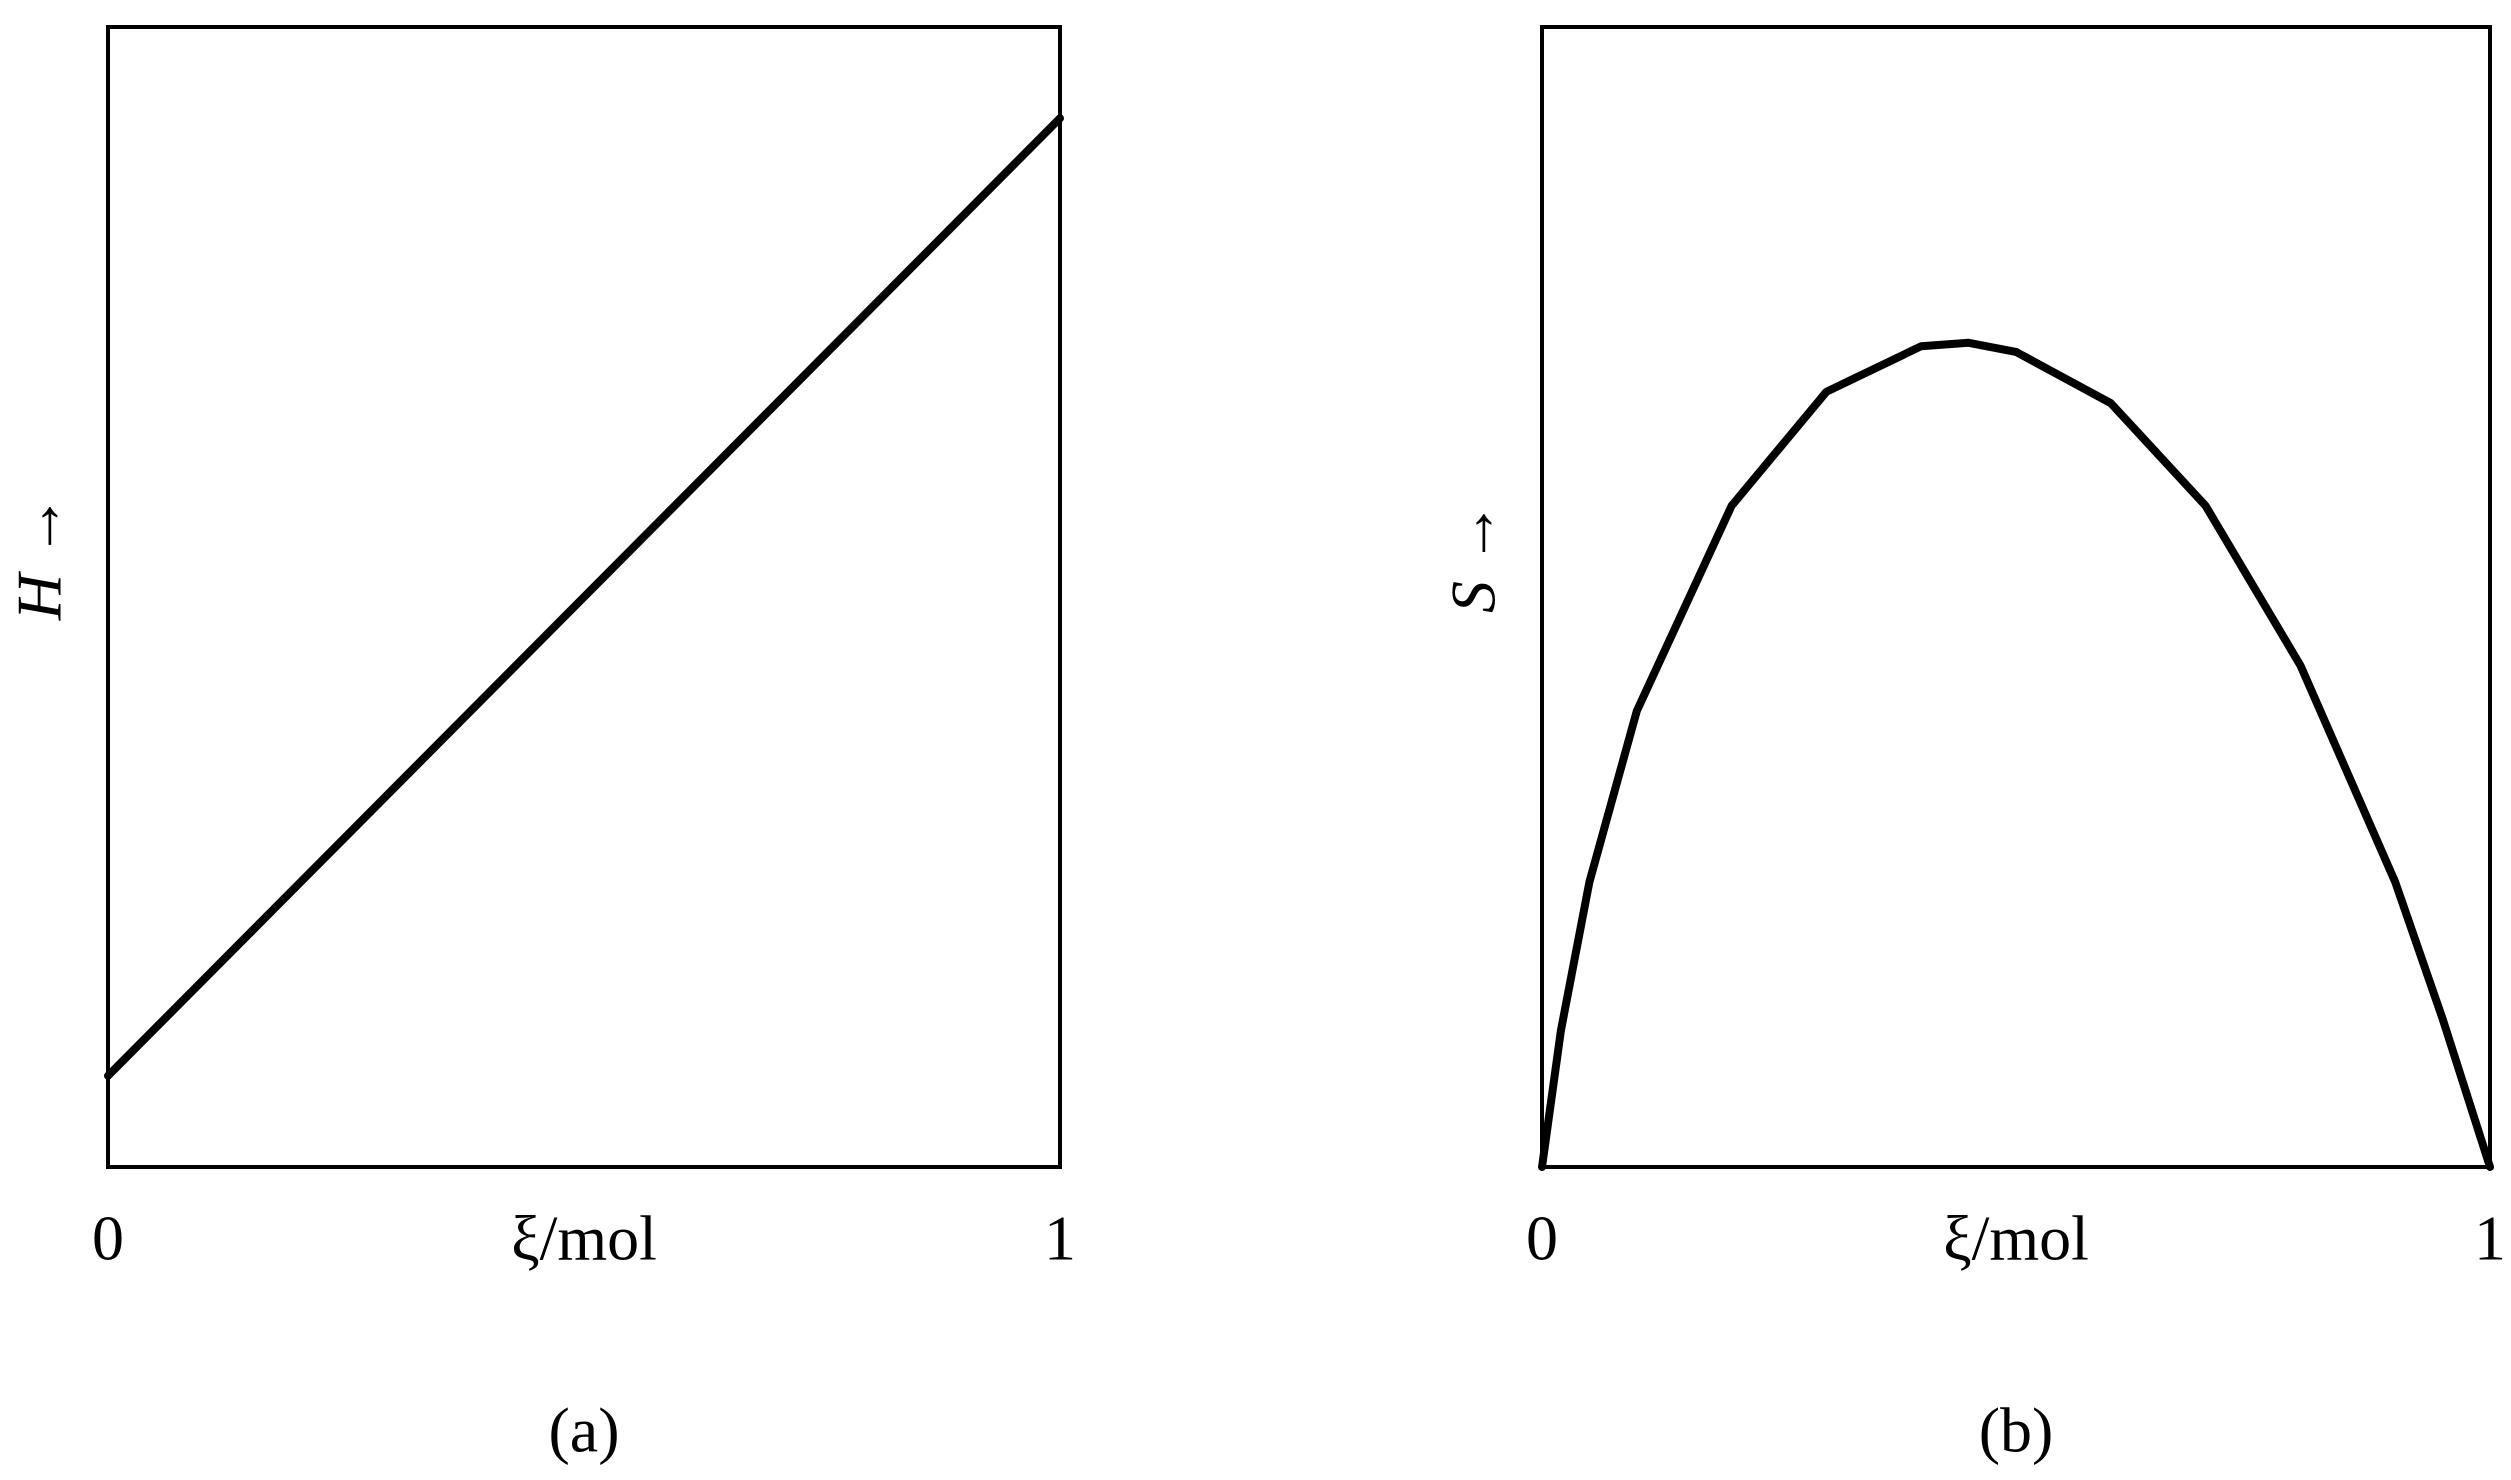  What do you see at coordinates (1473, 557) in the screenshot?
I see `y-axis-label: S →` at bounding box center [1473, 557].